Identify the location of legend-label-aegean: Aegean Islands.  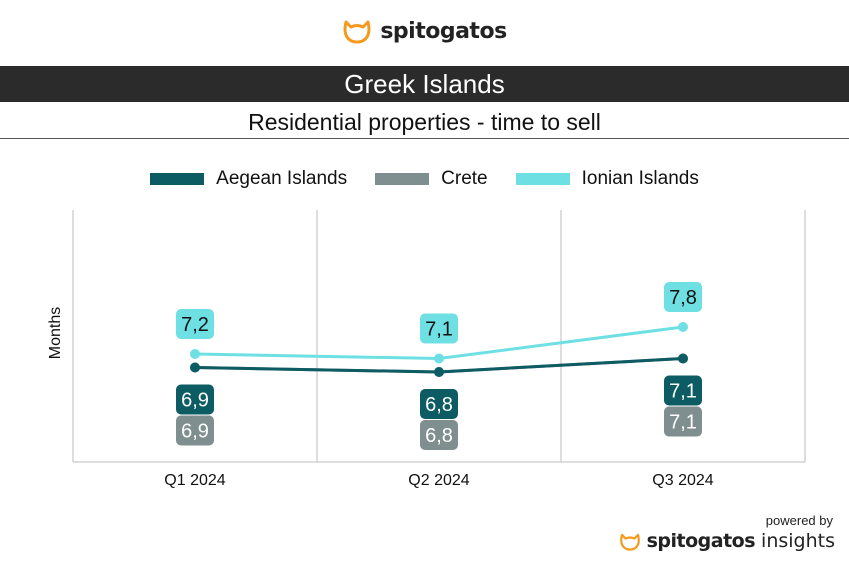
(282, 178).